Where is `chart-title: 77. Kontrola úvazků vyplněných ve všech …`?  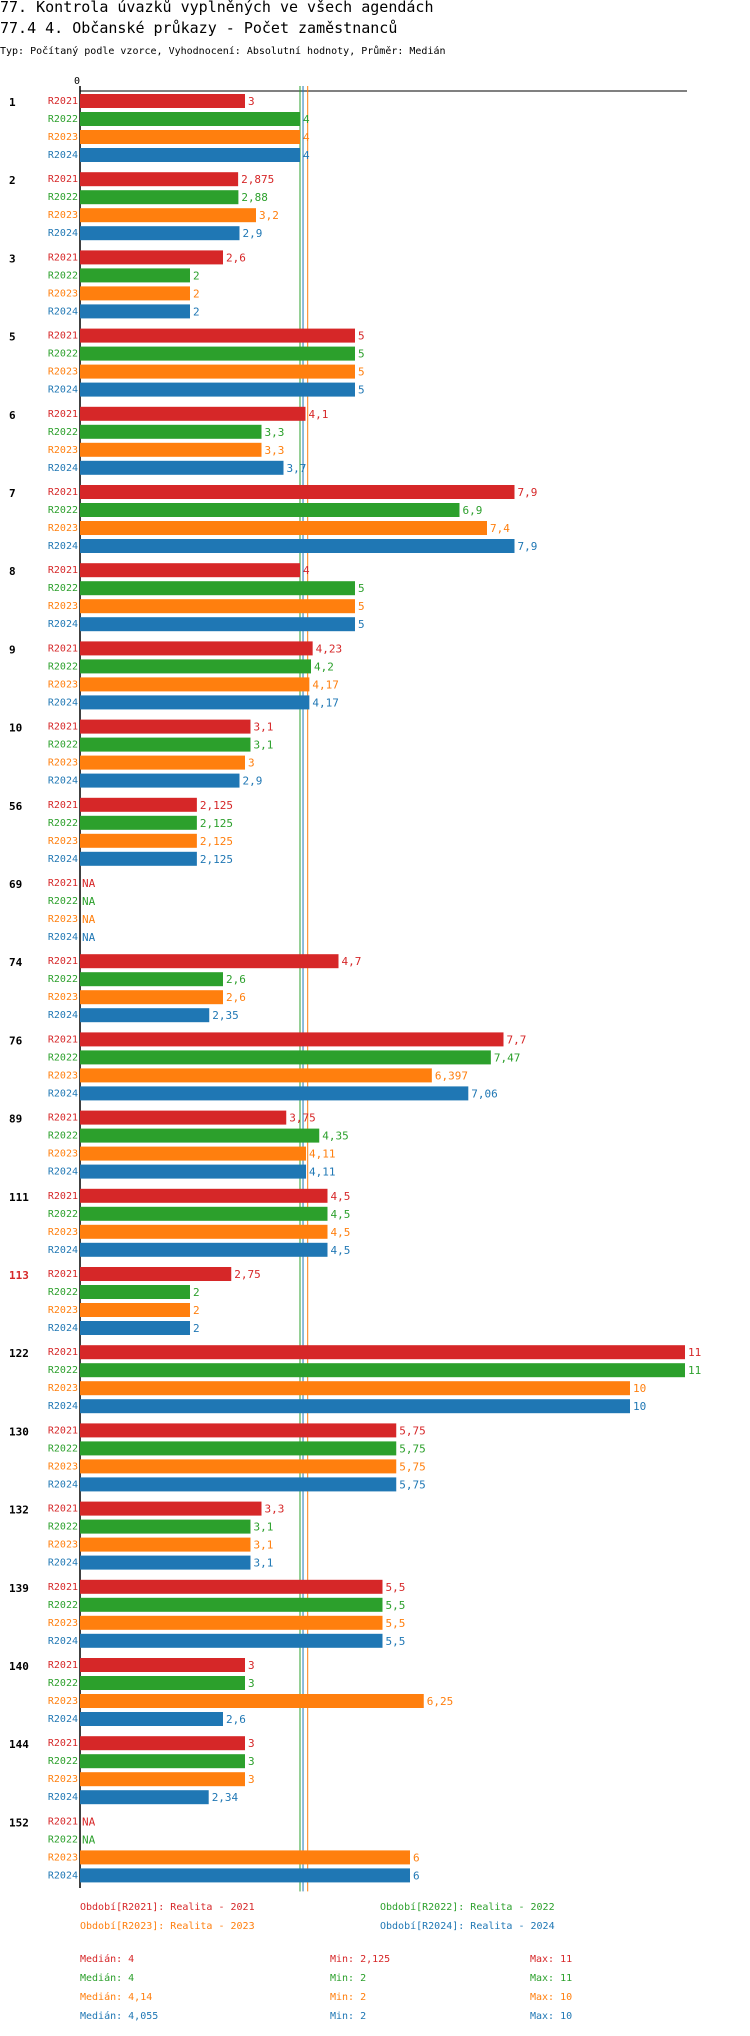
chart-title: 77. Kontrola úvazků vyplněných ve všech … is located at coordinates (216, 8).